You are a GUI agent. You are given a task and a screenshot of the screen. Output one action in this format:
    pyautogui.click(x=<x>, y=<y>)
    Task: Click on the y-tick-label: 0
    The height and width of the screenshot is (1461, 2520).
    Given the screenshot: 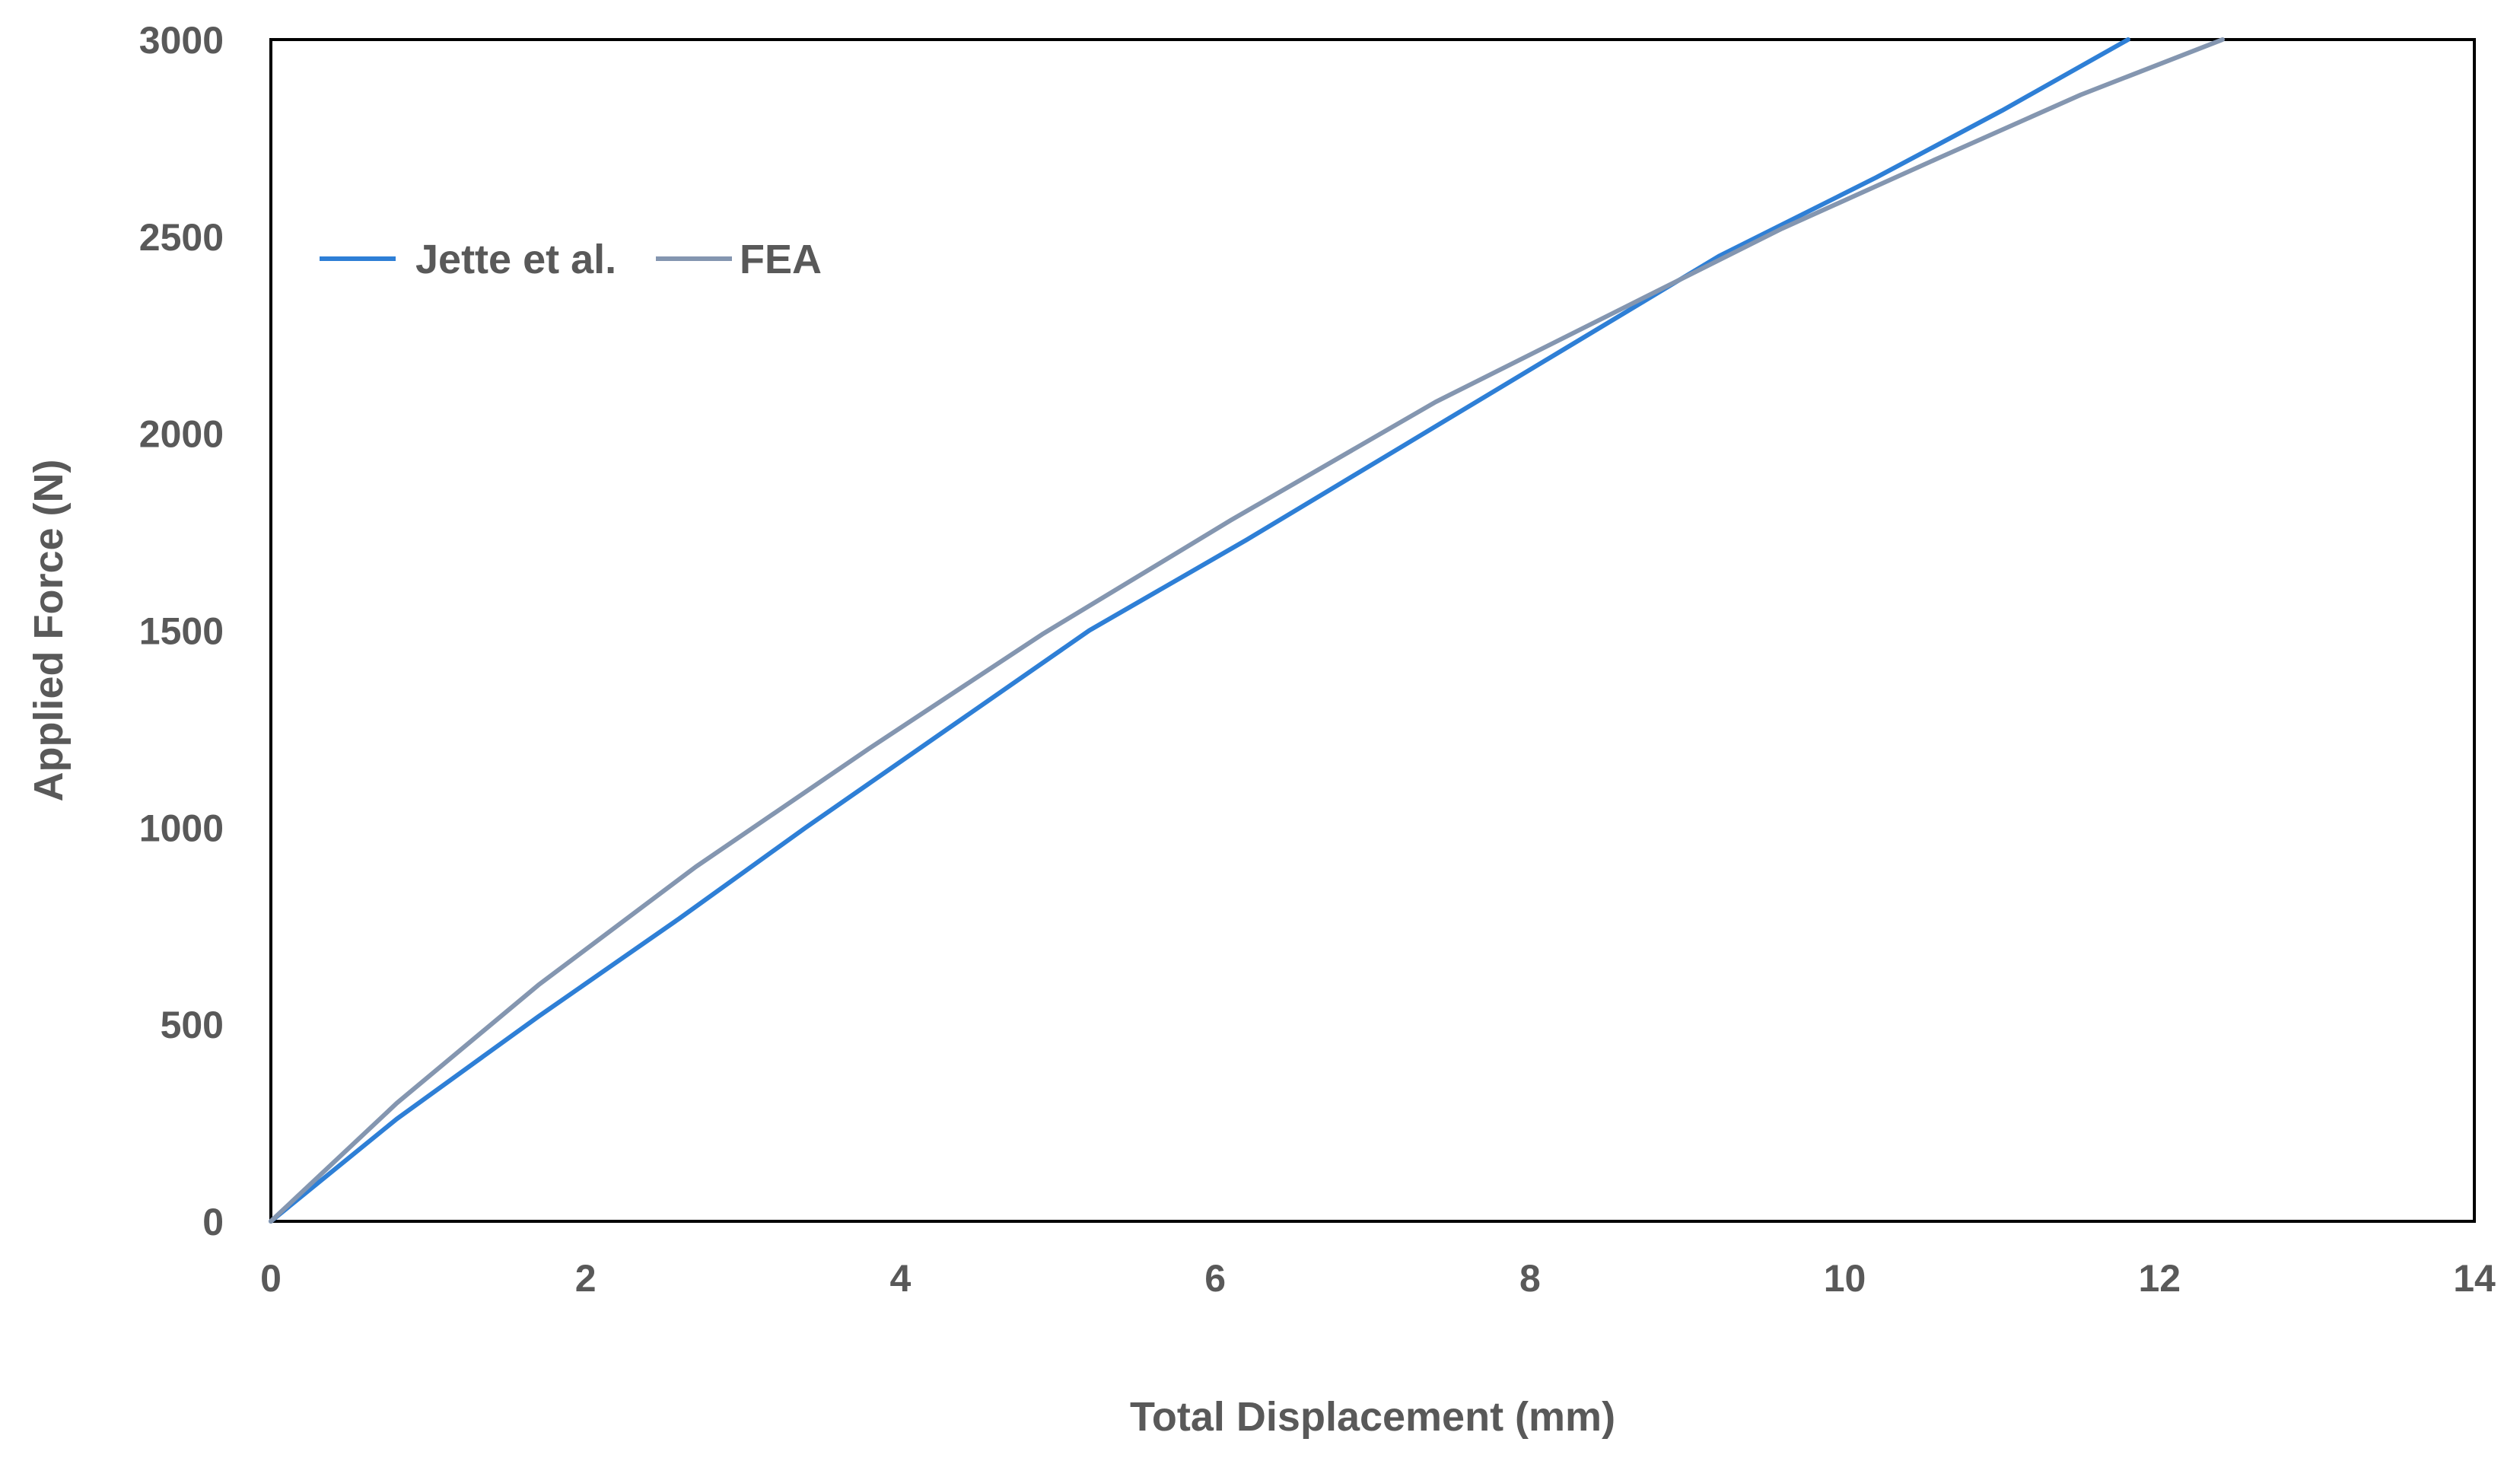 What is the action you would take?
    pyautogui.click(x=213, y=1222)
    